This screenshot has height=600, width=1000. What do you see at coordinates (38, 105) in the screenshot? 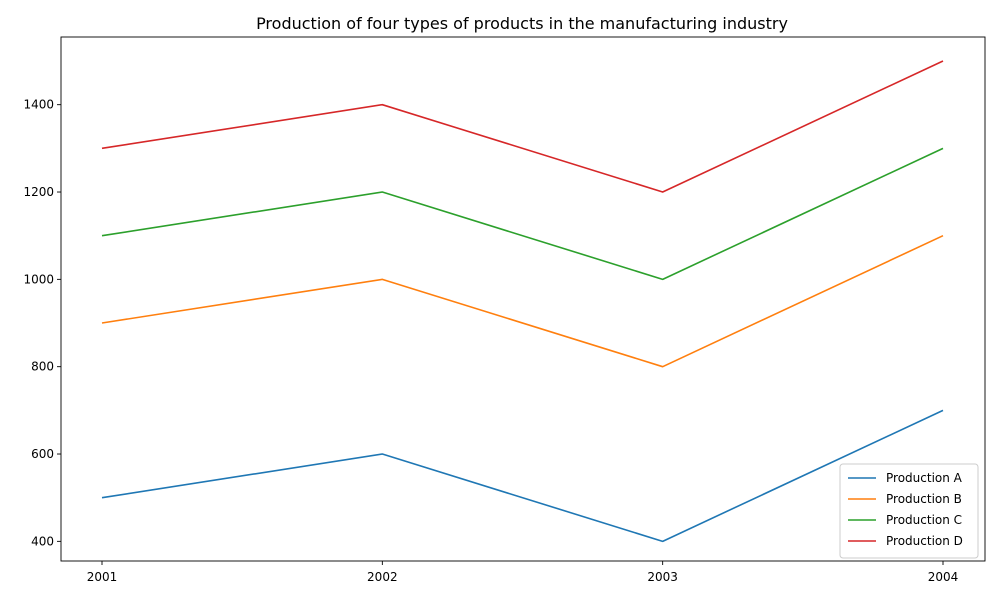
I see `y-tick-label: 1400` at bounding box center [38, 105].